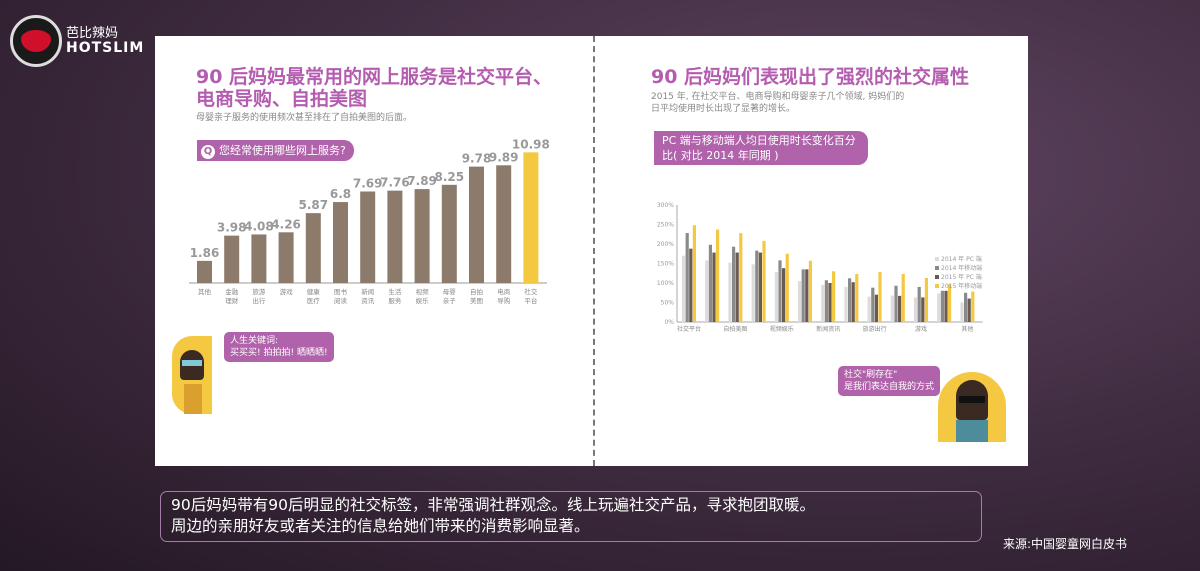 The image size is (1200, 571). Describe the element at coordinates (105, 48) in the screenshot. I see `logo-text-en: HOTSLIM` at that location.